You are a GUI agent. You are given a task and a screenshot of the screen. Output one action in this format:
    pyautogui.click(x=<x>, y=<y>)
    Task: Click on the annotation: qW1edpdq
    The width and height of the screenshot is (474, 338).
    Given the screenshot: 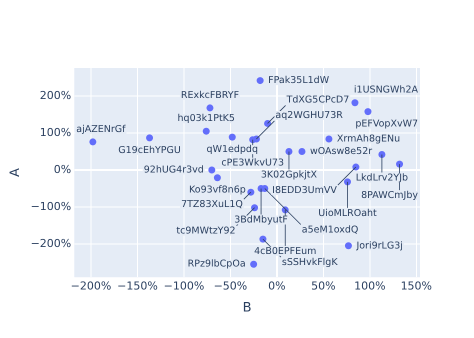 What is the action you would take?
    pyautogui.click(x=232, y=150)
    